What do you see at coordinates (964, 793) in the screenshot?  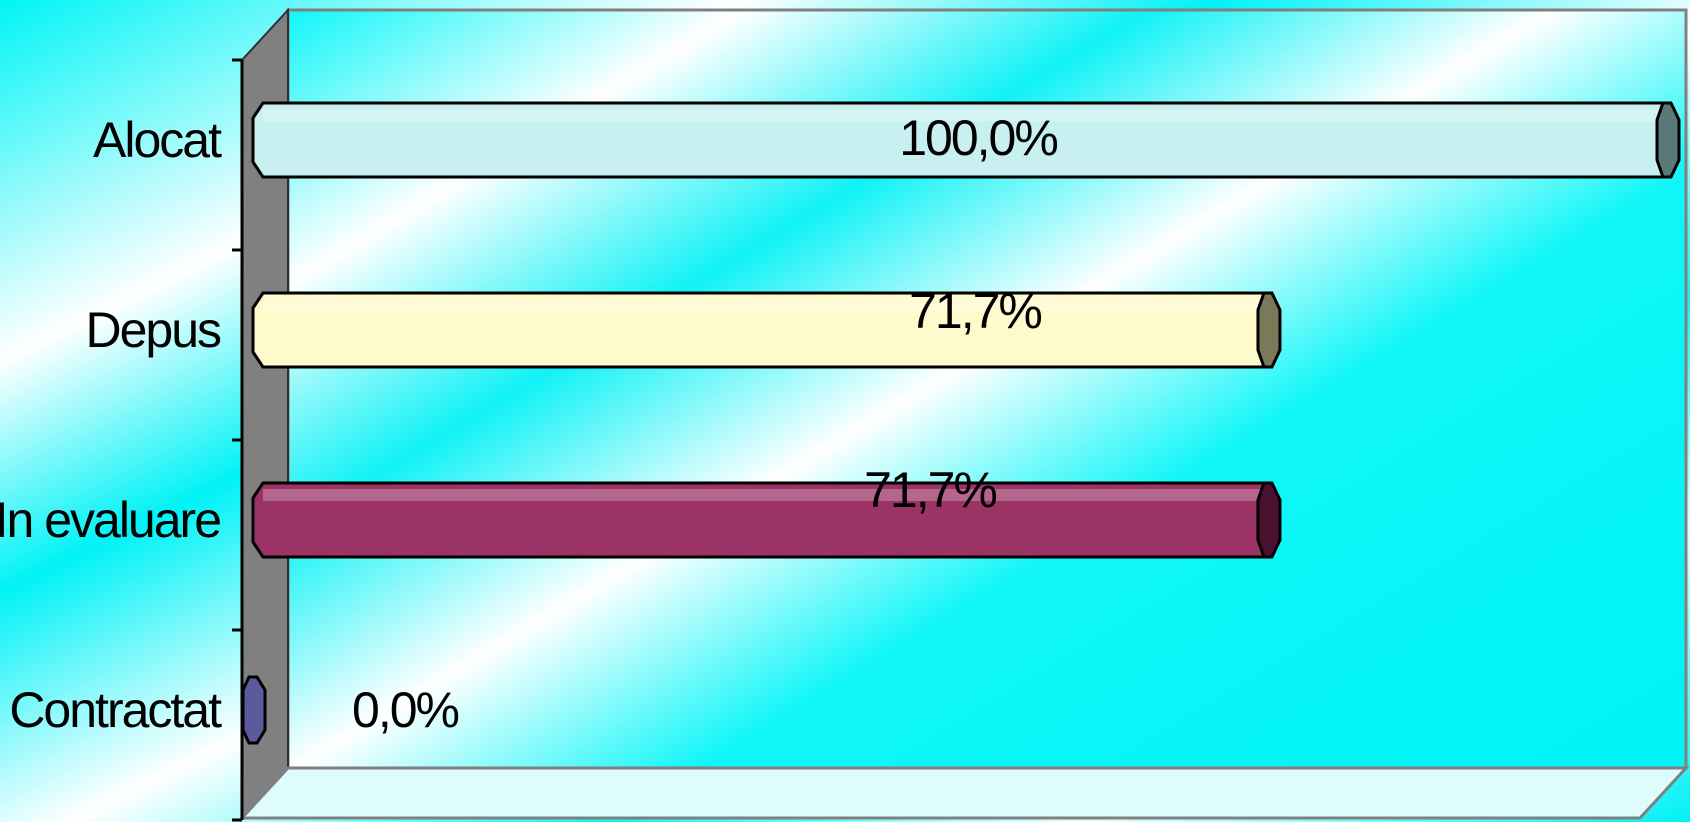 I see `plot-floor` at bounding box center [964, 793].